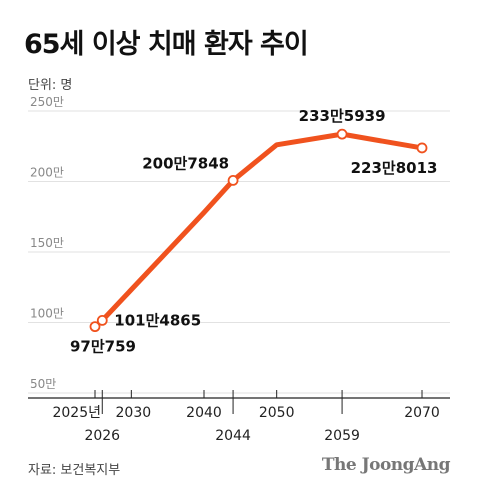 The height and width of the screenshot is (494, 480). I want to click on x-tick-label: 2030, so click(134, 413).